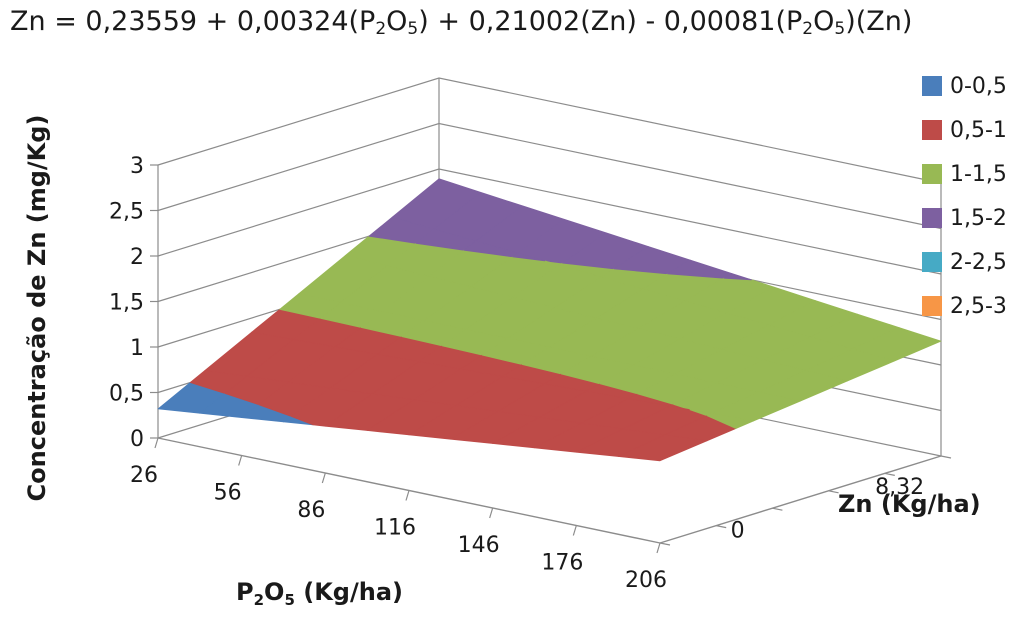 This screenshot has width=1024, height=623. What do you see at coordinates (646, 580) in the screenshot?
I see `x-tick-label: 206` at bounding box center [646, 580].